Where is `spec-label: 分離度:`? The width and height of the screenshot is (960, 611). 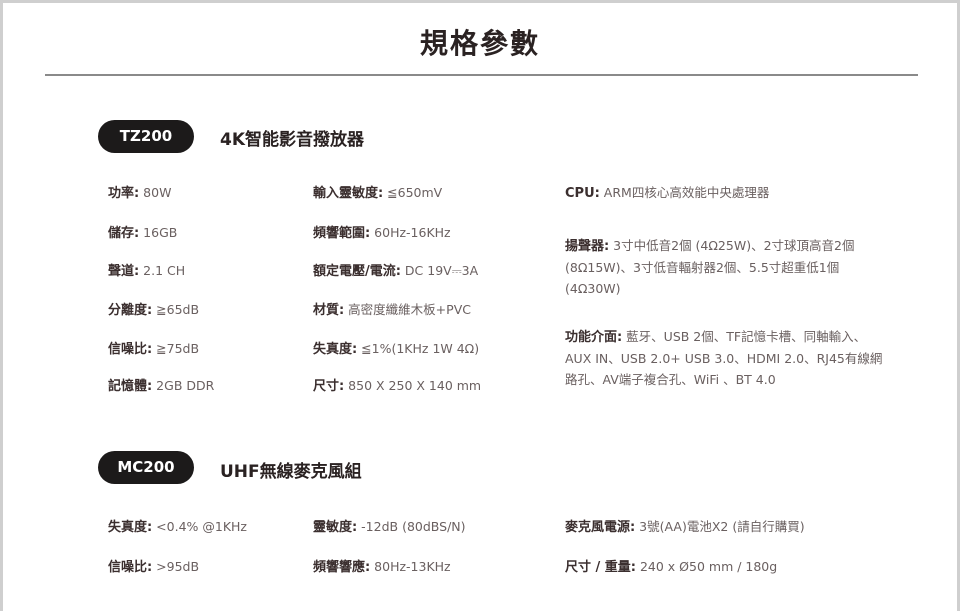 spec-label: 分離度: is located at coordinates (130, 310).